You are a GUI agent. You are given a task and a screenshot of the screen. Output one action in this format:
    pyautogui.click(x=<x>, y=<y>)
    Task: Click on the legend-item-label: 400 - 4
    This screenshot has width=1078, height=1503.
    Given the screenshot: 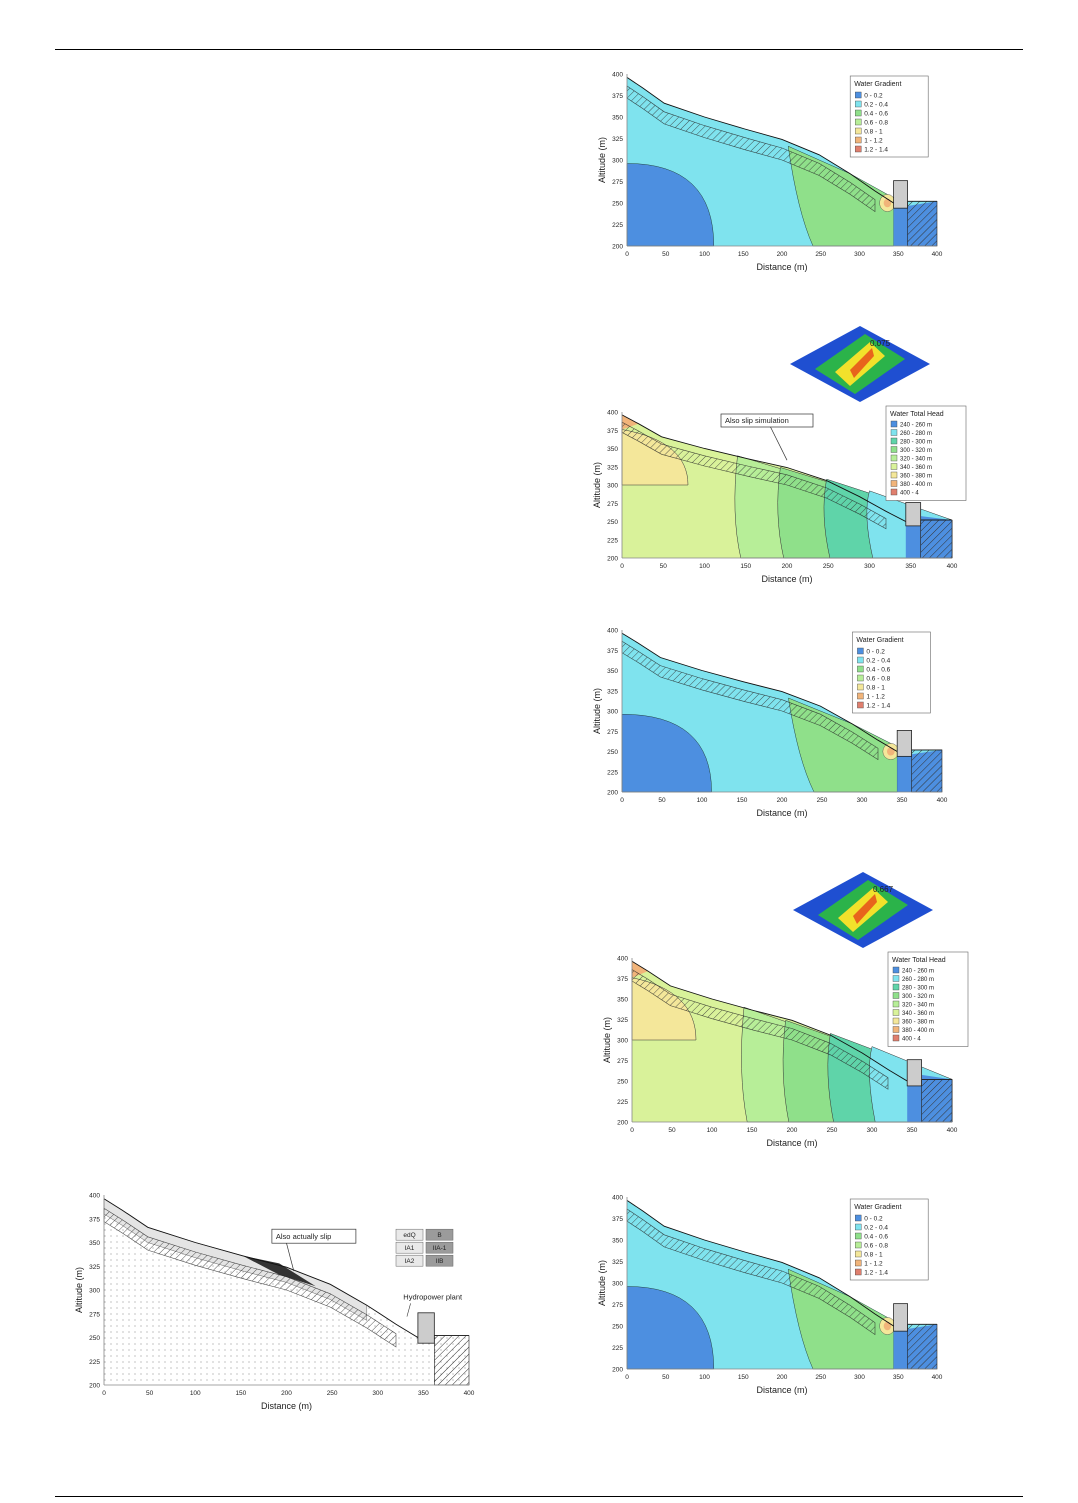 What is the action you would take?
    pyautogui.click(x=909, y=494)
    